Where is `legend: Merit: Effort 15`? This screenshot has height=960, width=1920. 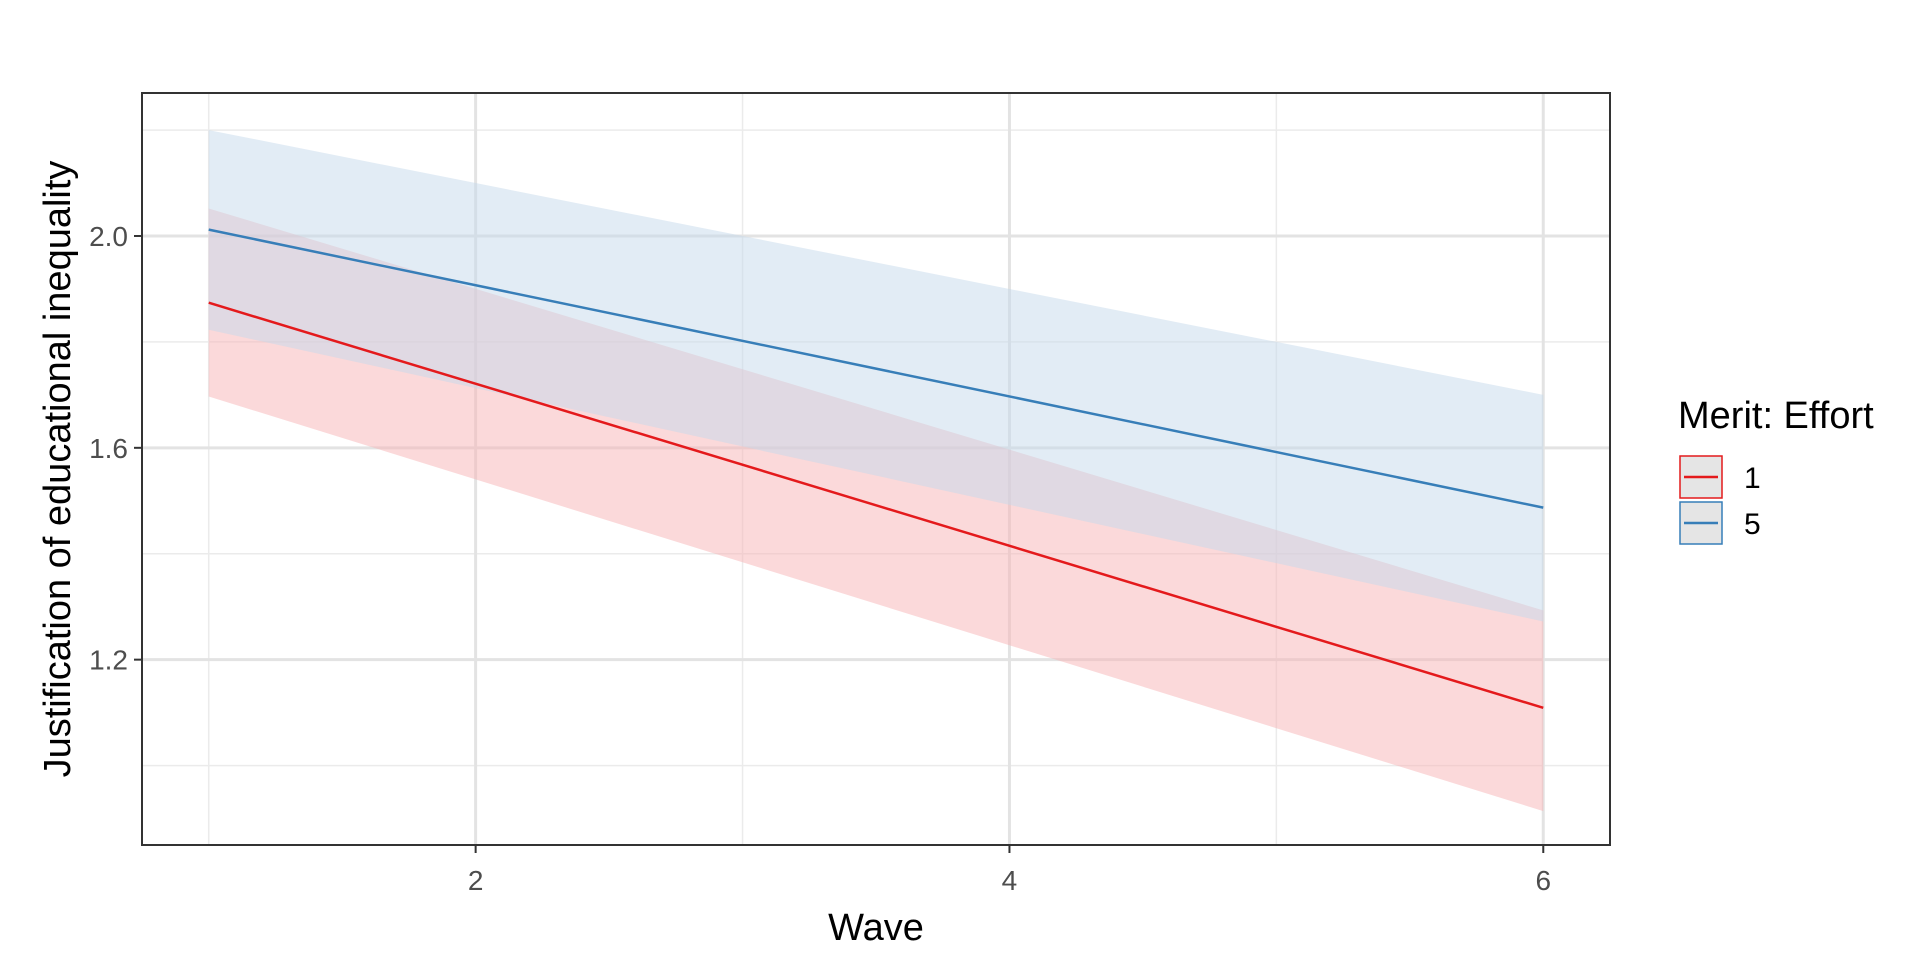 legend: Merit: Effort 15 is located at coordinates (1776, 470).